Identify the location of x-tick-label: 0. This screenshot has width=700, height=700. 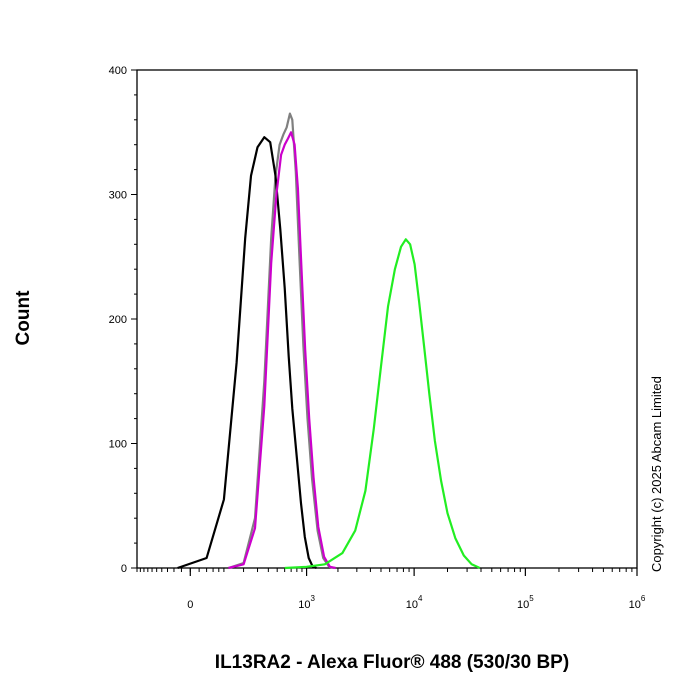
(190, 605).